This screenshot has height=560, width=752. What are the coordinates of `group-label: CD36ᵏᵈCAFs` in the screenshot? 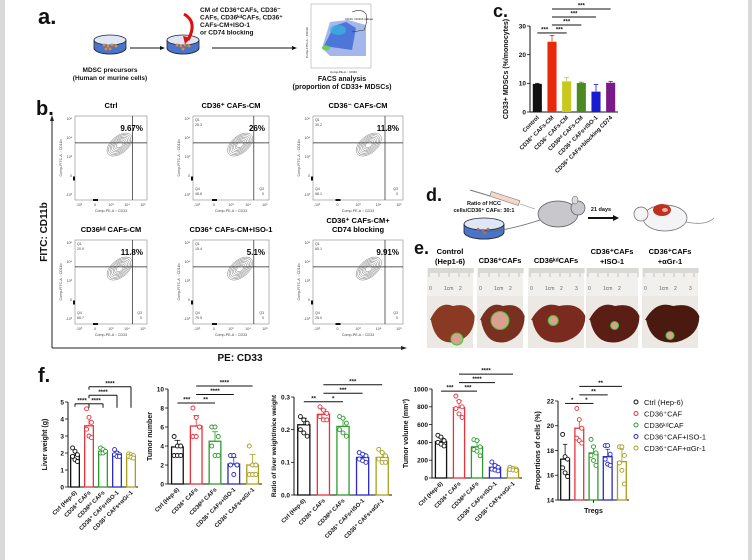 It's located at (556, 260).